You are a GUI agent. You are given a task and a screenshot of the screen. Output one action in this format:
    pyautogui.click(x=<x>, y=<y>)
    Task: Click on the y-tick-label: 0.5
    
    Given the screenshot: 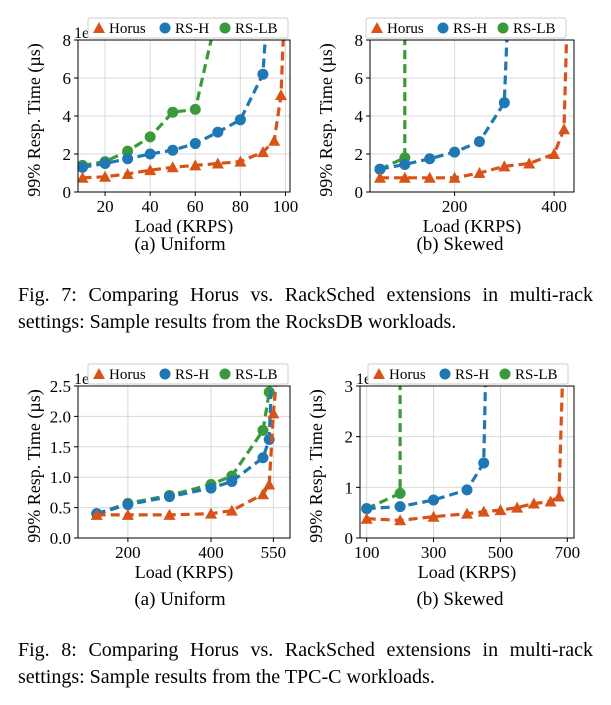 What is the action you would take?
    pyautogui.click(x=60, y=508)
    